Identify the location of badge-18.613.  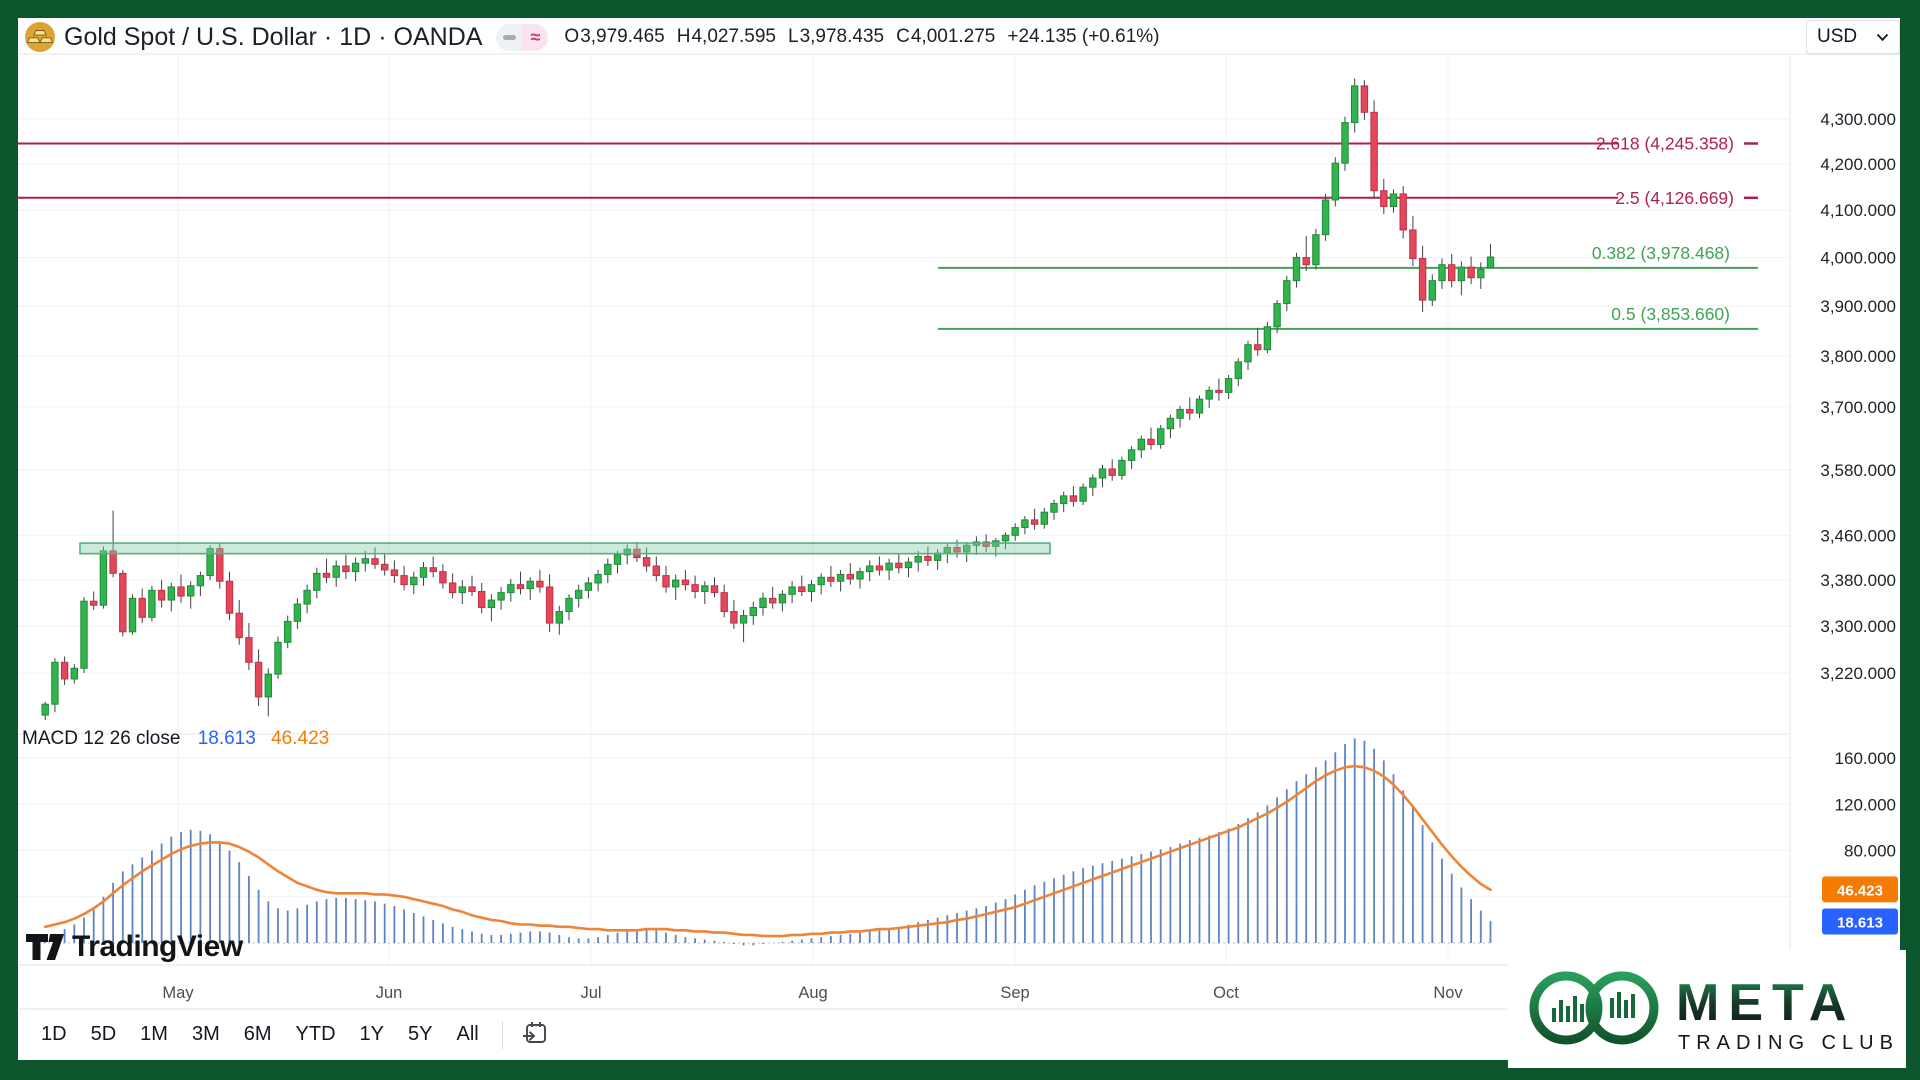
(1860, 921).